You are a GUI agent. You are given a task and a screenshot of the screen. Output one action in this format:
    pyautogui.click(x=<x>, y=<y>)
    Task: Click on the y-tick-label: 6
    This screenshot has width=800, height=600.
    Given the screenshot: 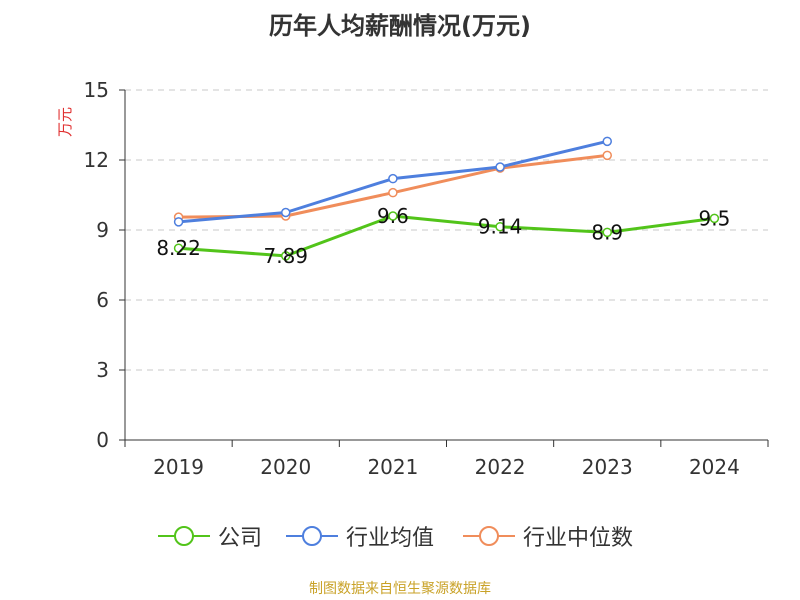 What is the action you would take?
    pyautogui.click(x=102, y=300)
    